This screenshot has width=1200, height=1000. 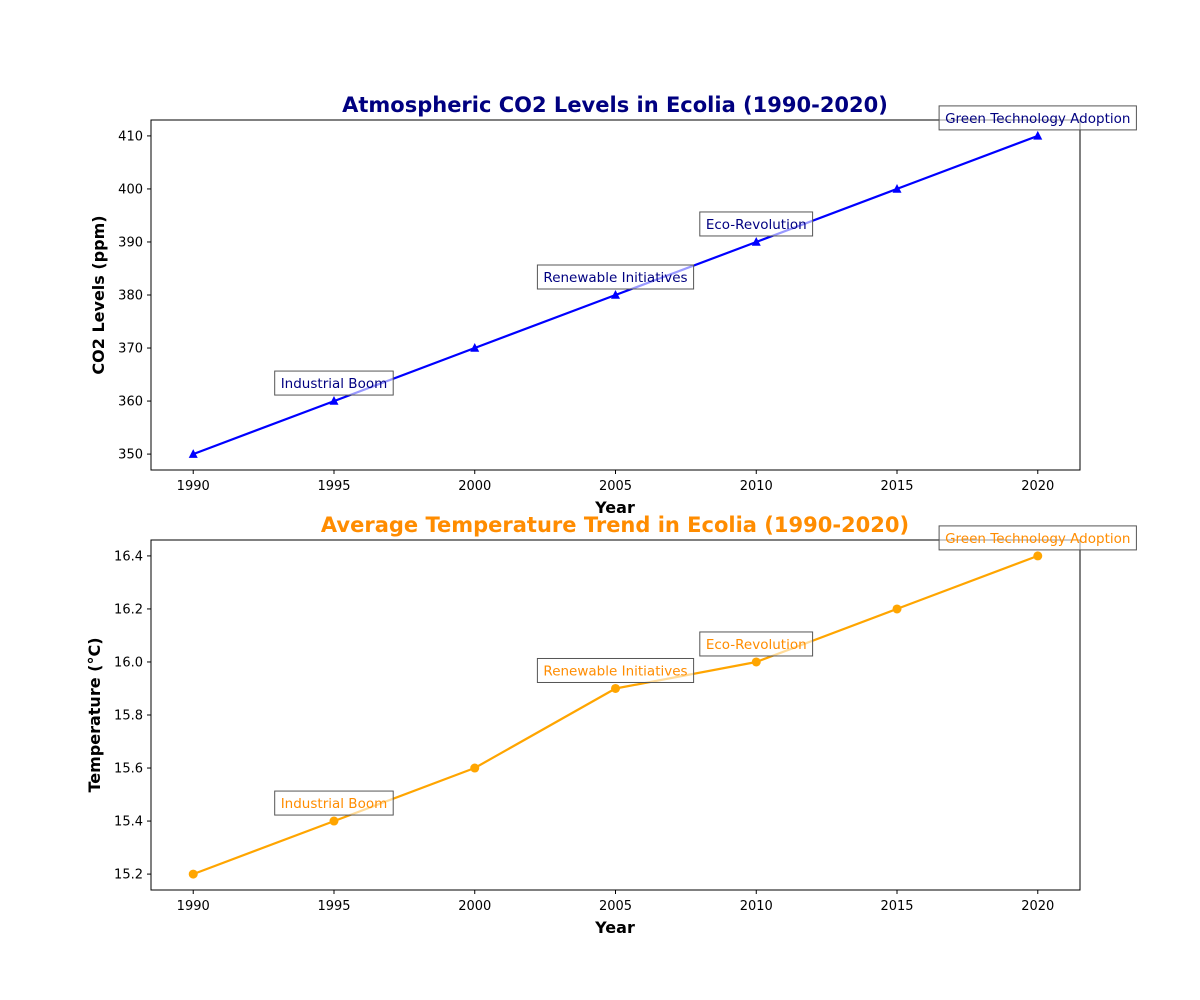 I want to click on y-tick-label: 380, so click(x=130, y=296).